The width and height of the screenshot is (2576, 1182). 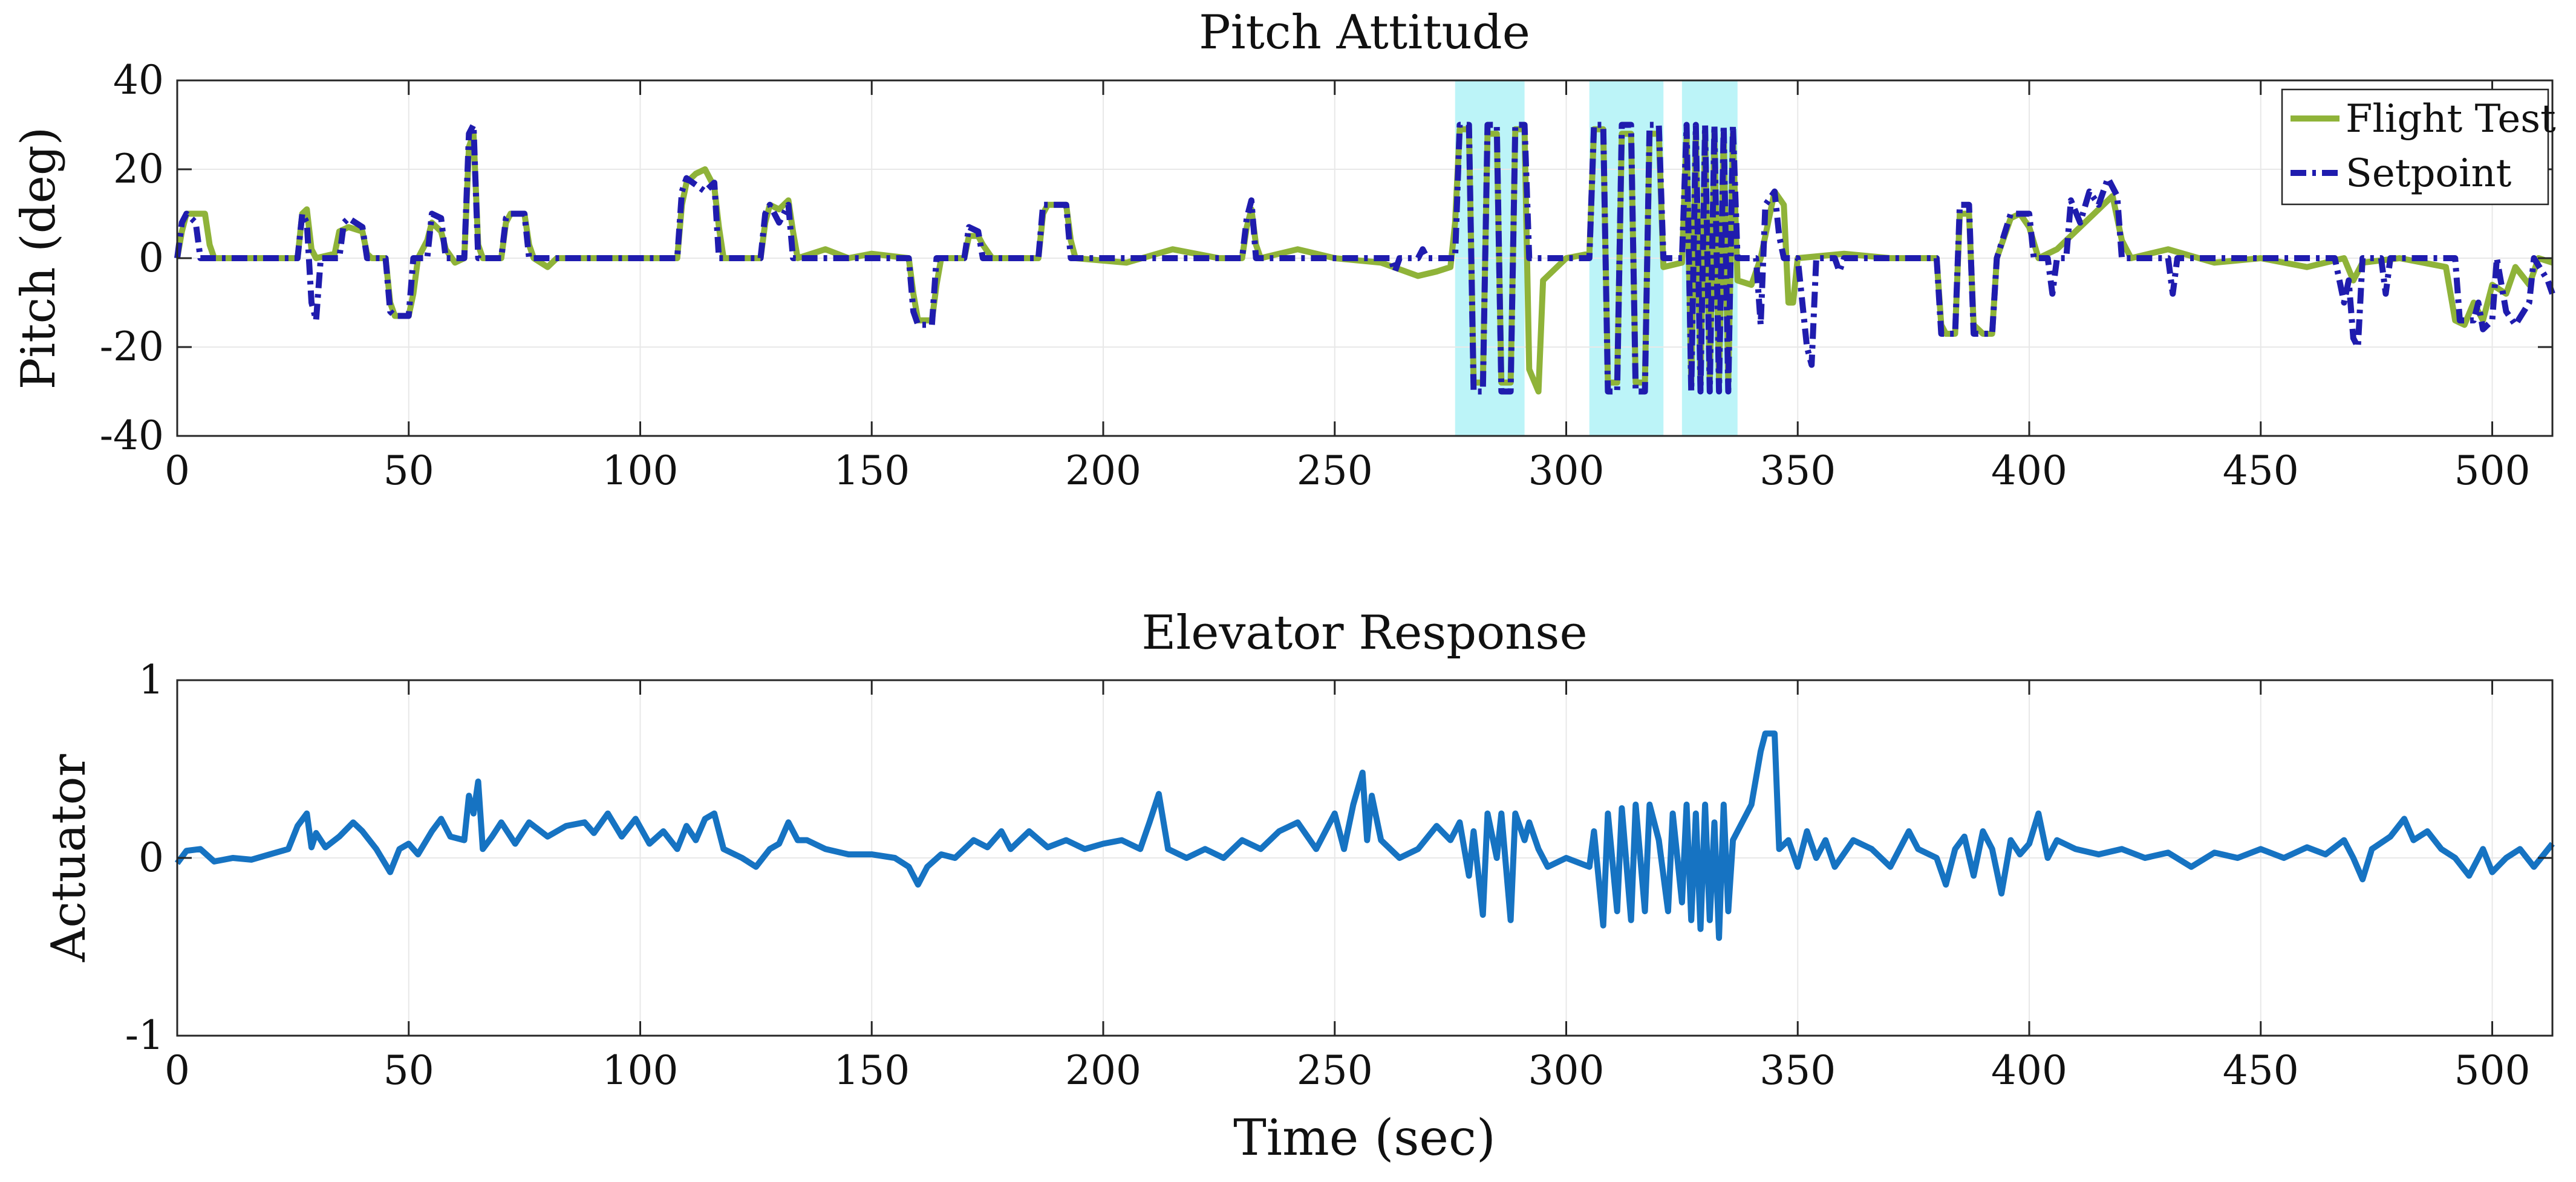 I want to click on elevator-x-tick-label-3: 150, so click(x=871, y=1070).